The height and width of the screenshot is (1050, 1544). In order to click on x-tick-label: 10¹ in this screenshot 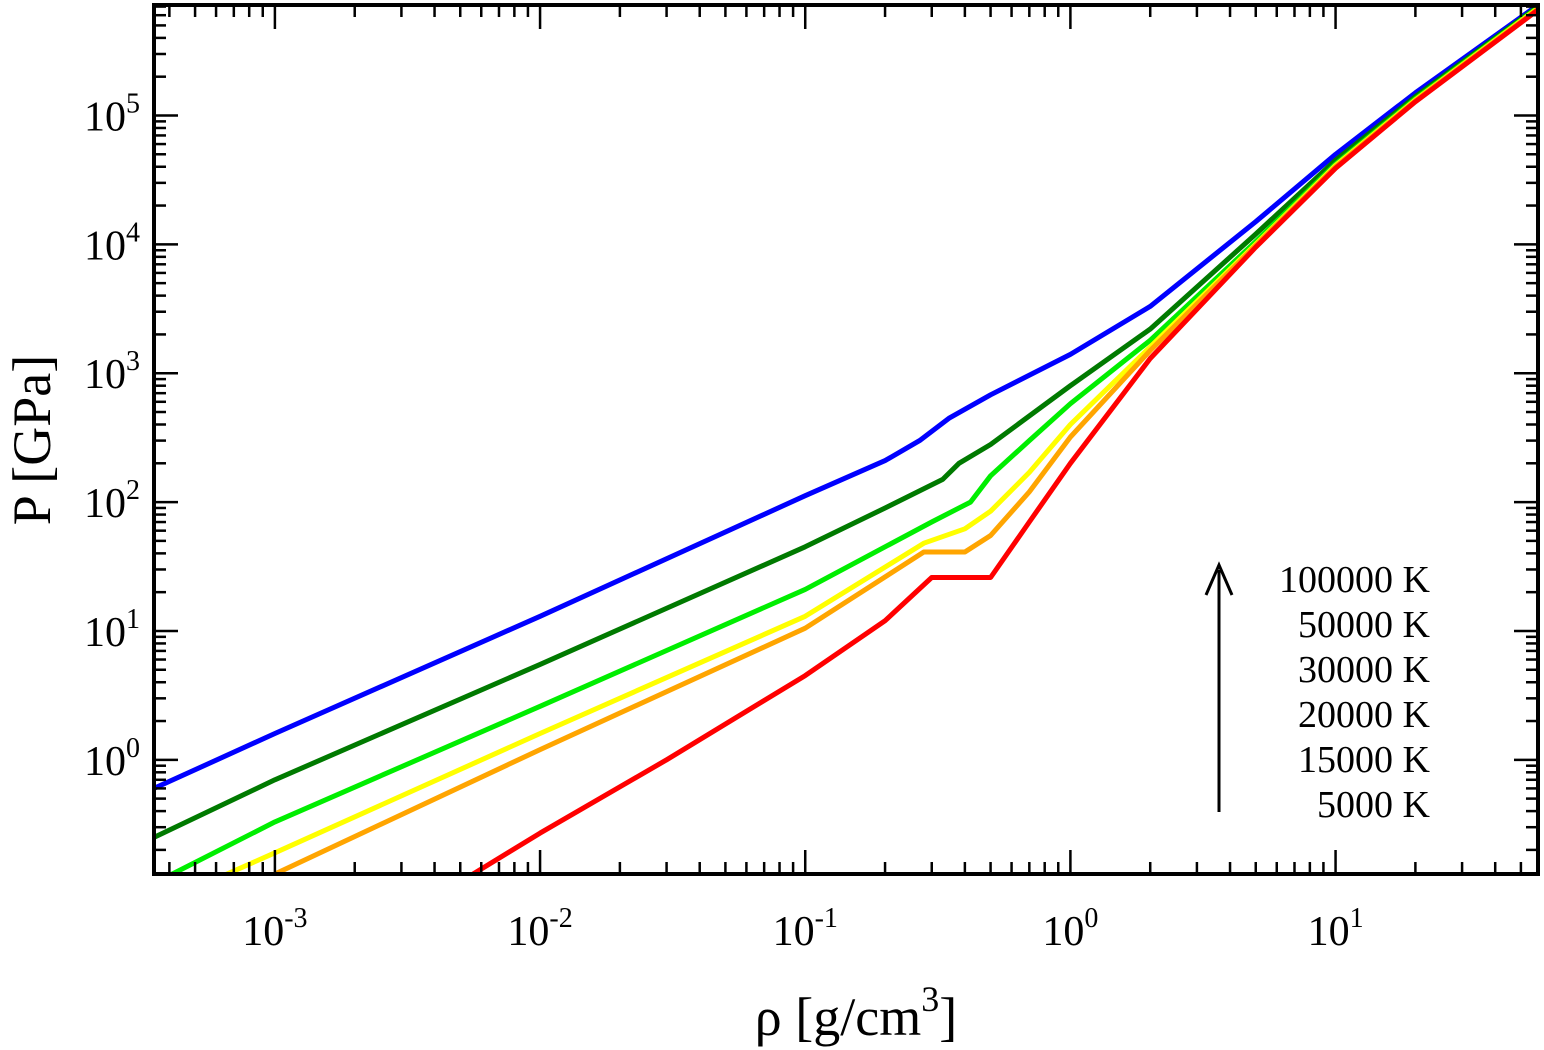, I will do `click(1336, 929)`.